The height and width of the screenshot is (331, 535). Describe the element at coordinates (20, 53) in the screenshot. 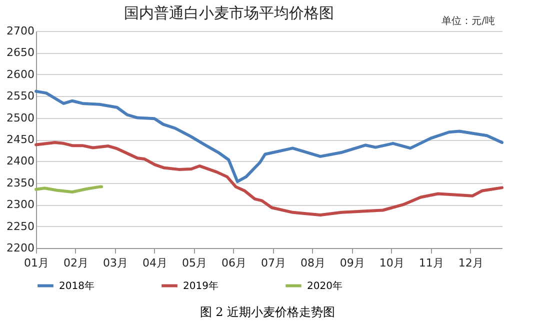

I see `y-tick-label: 2650` at that location.